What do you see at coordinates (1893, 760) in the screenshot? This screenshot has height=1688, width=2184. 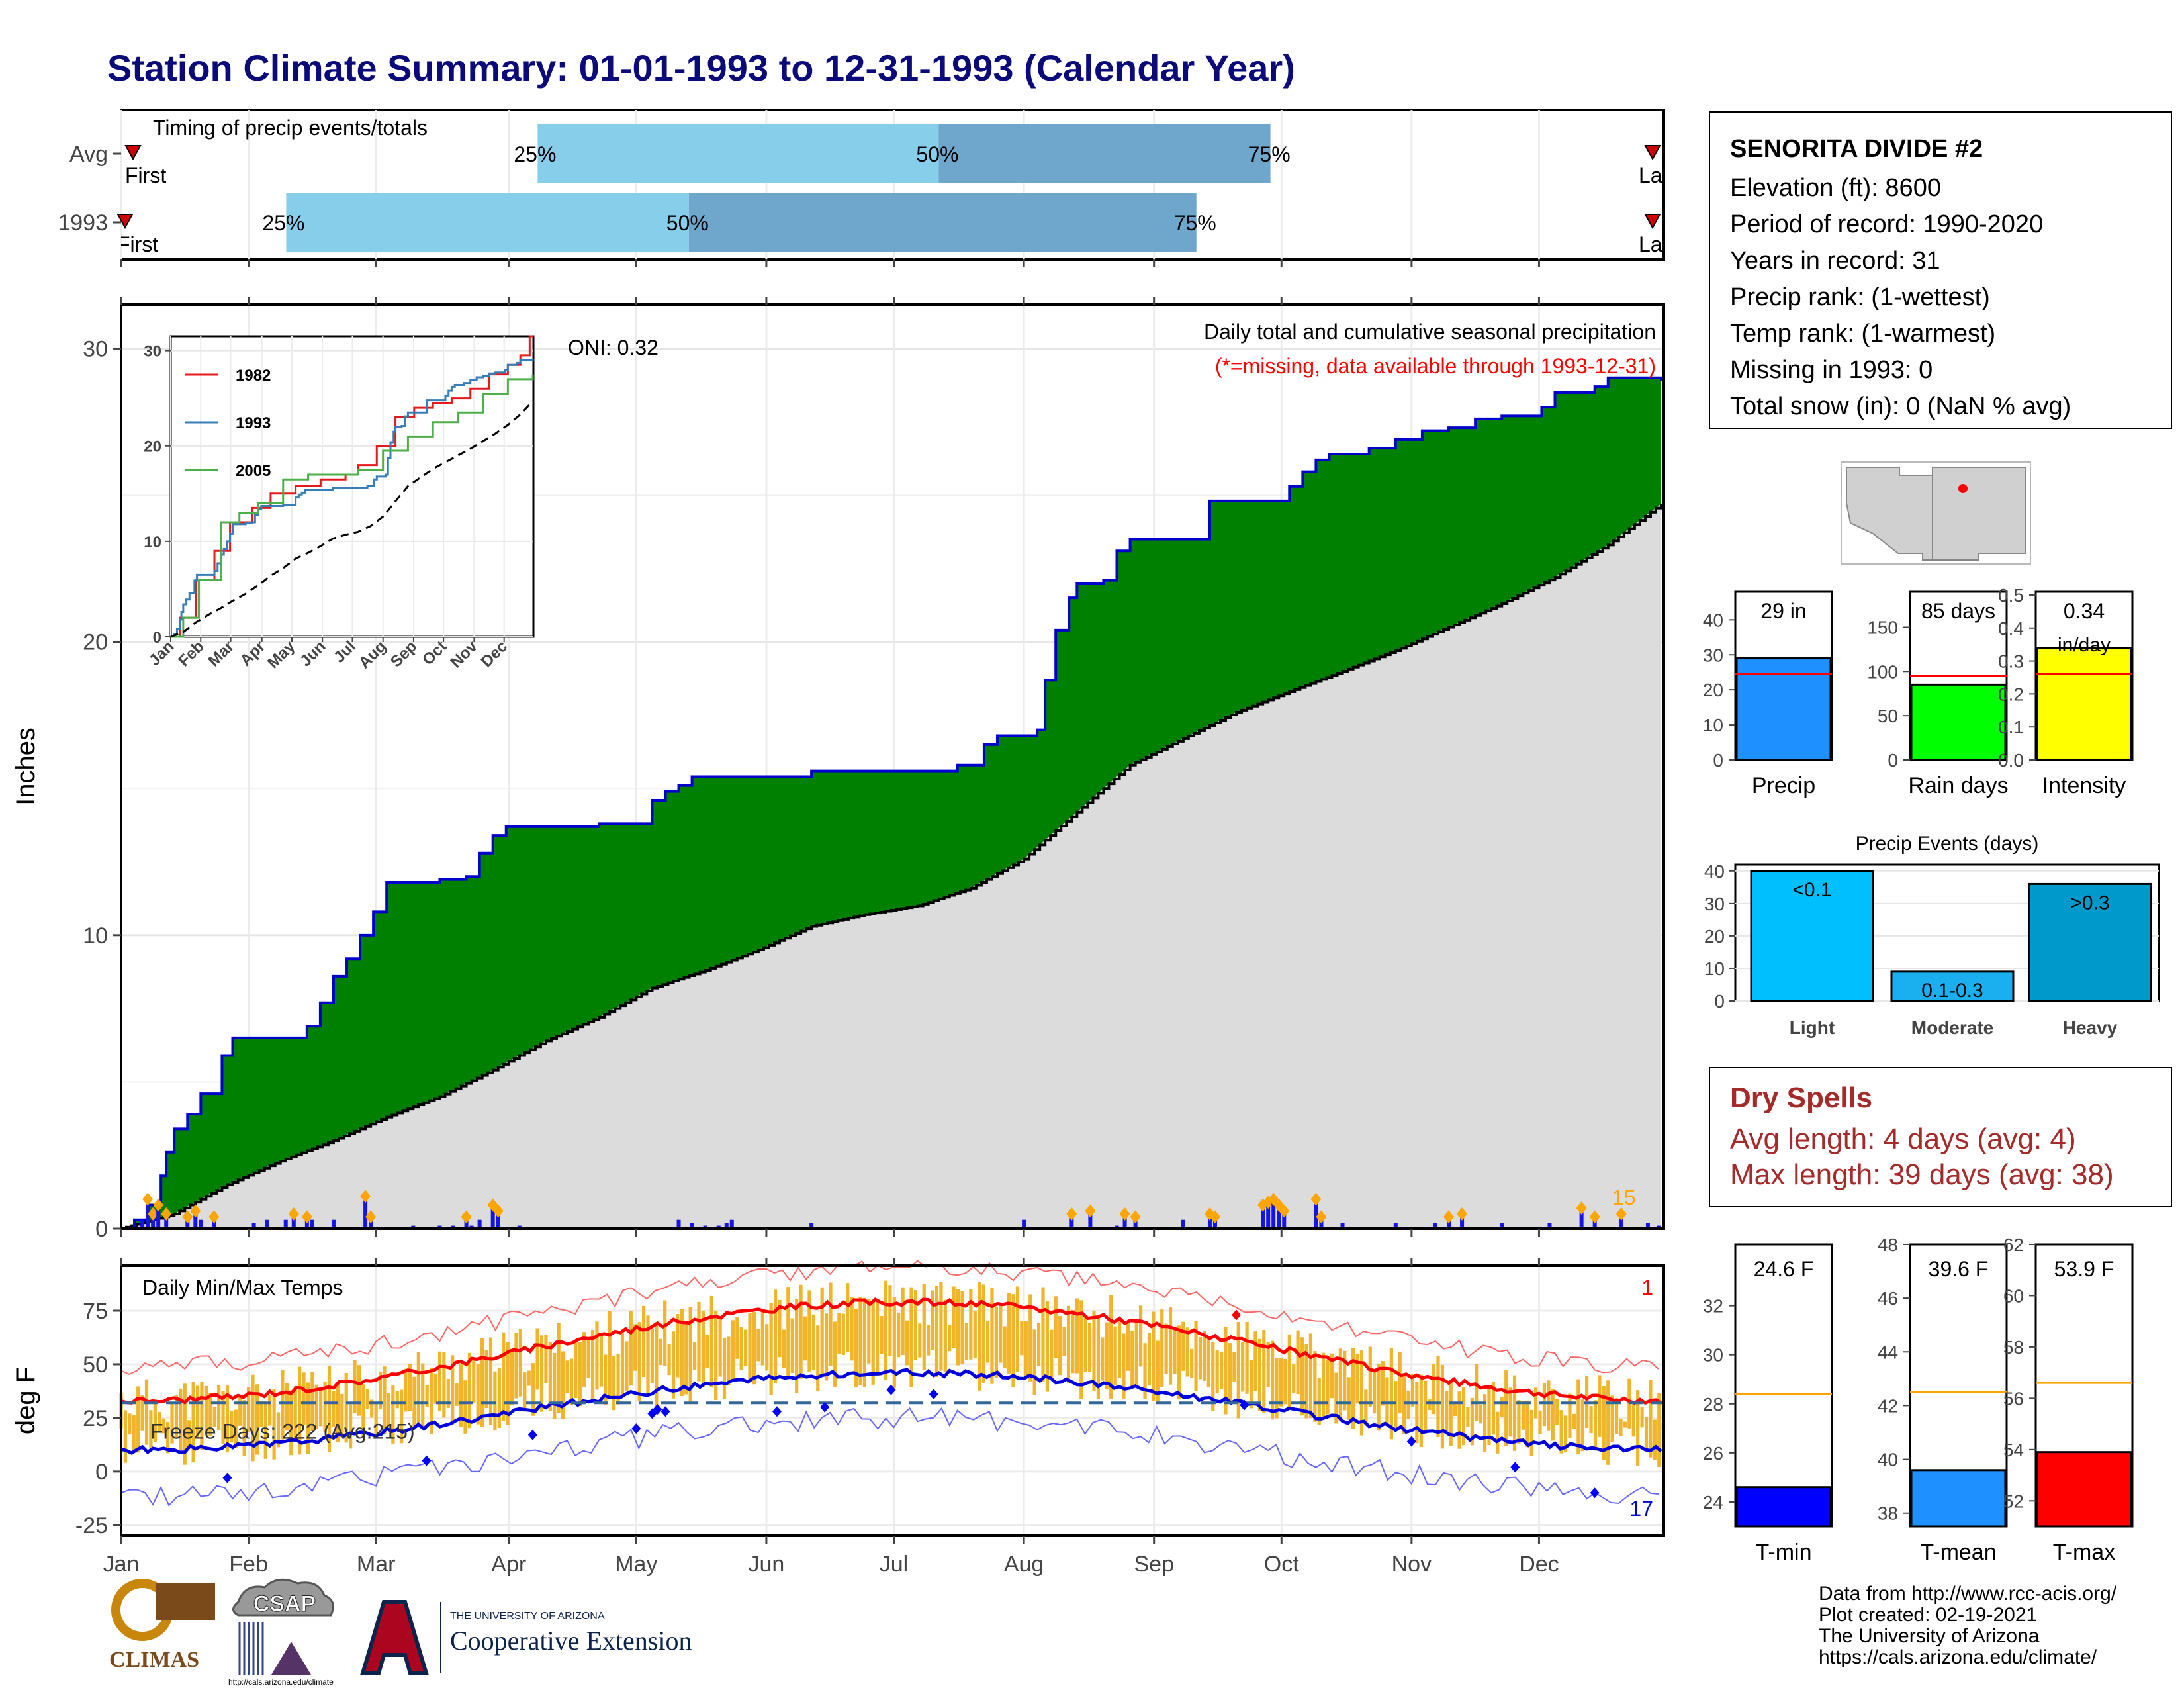 I see `summary-tick-label: 0` at bounding box center [1893, 760].